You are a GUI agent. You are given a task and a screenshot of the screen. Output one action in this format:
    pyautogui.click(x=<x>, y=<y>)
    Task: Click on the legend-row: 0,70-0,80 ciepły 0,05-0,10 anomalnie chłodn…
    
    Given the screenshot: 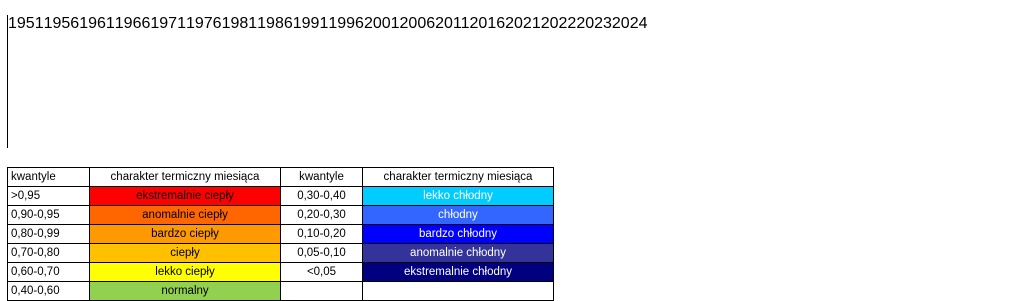 What is the action you would take?
    pyautogui.click(x=280, y=253)
    